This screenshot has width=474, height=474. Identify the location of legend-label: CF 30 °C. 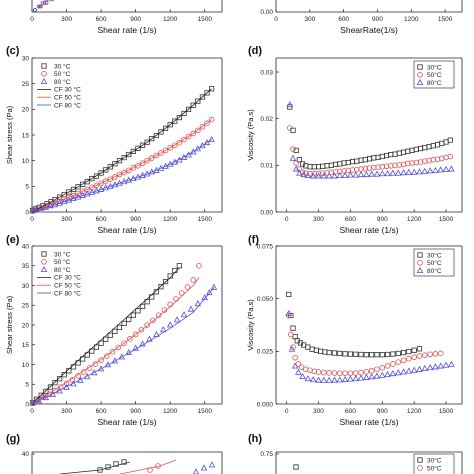
(67, 278).